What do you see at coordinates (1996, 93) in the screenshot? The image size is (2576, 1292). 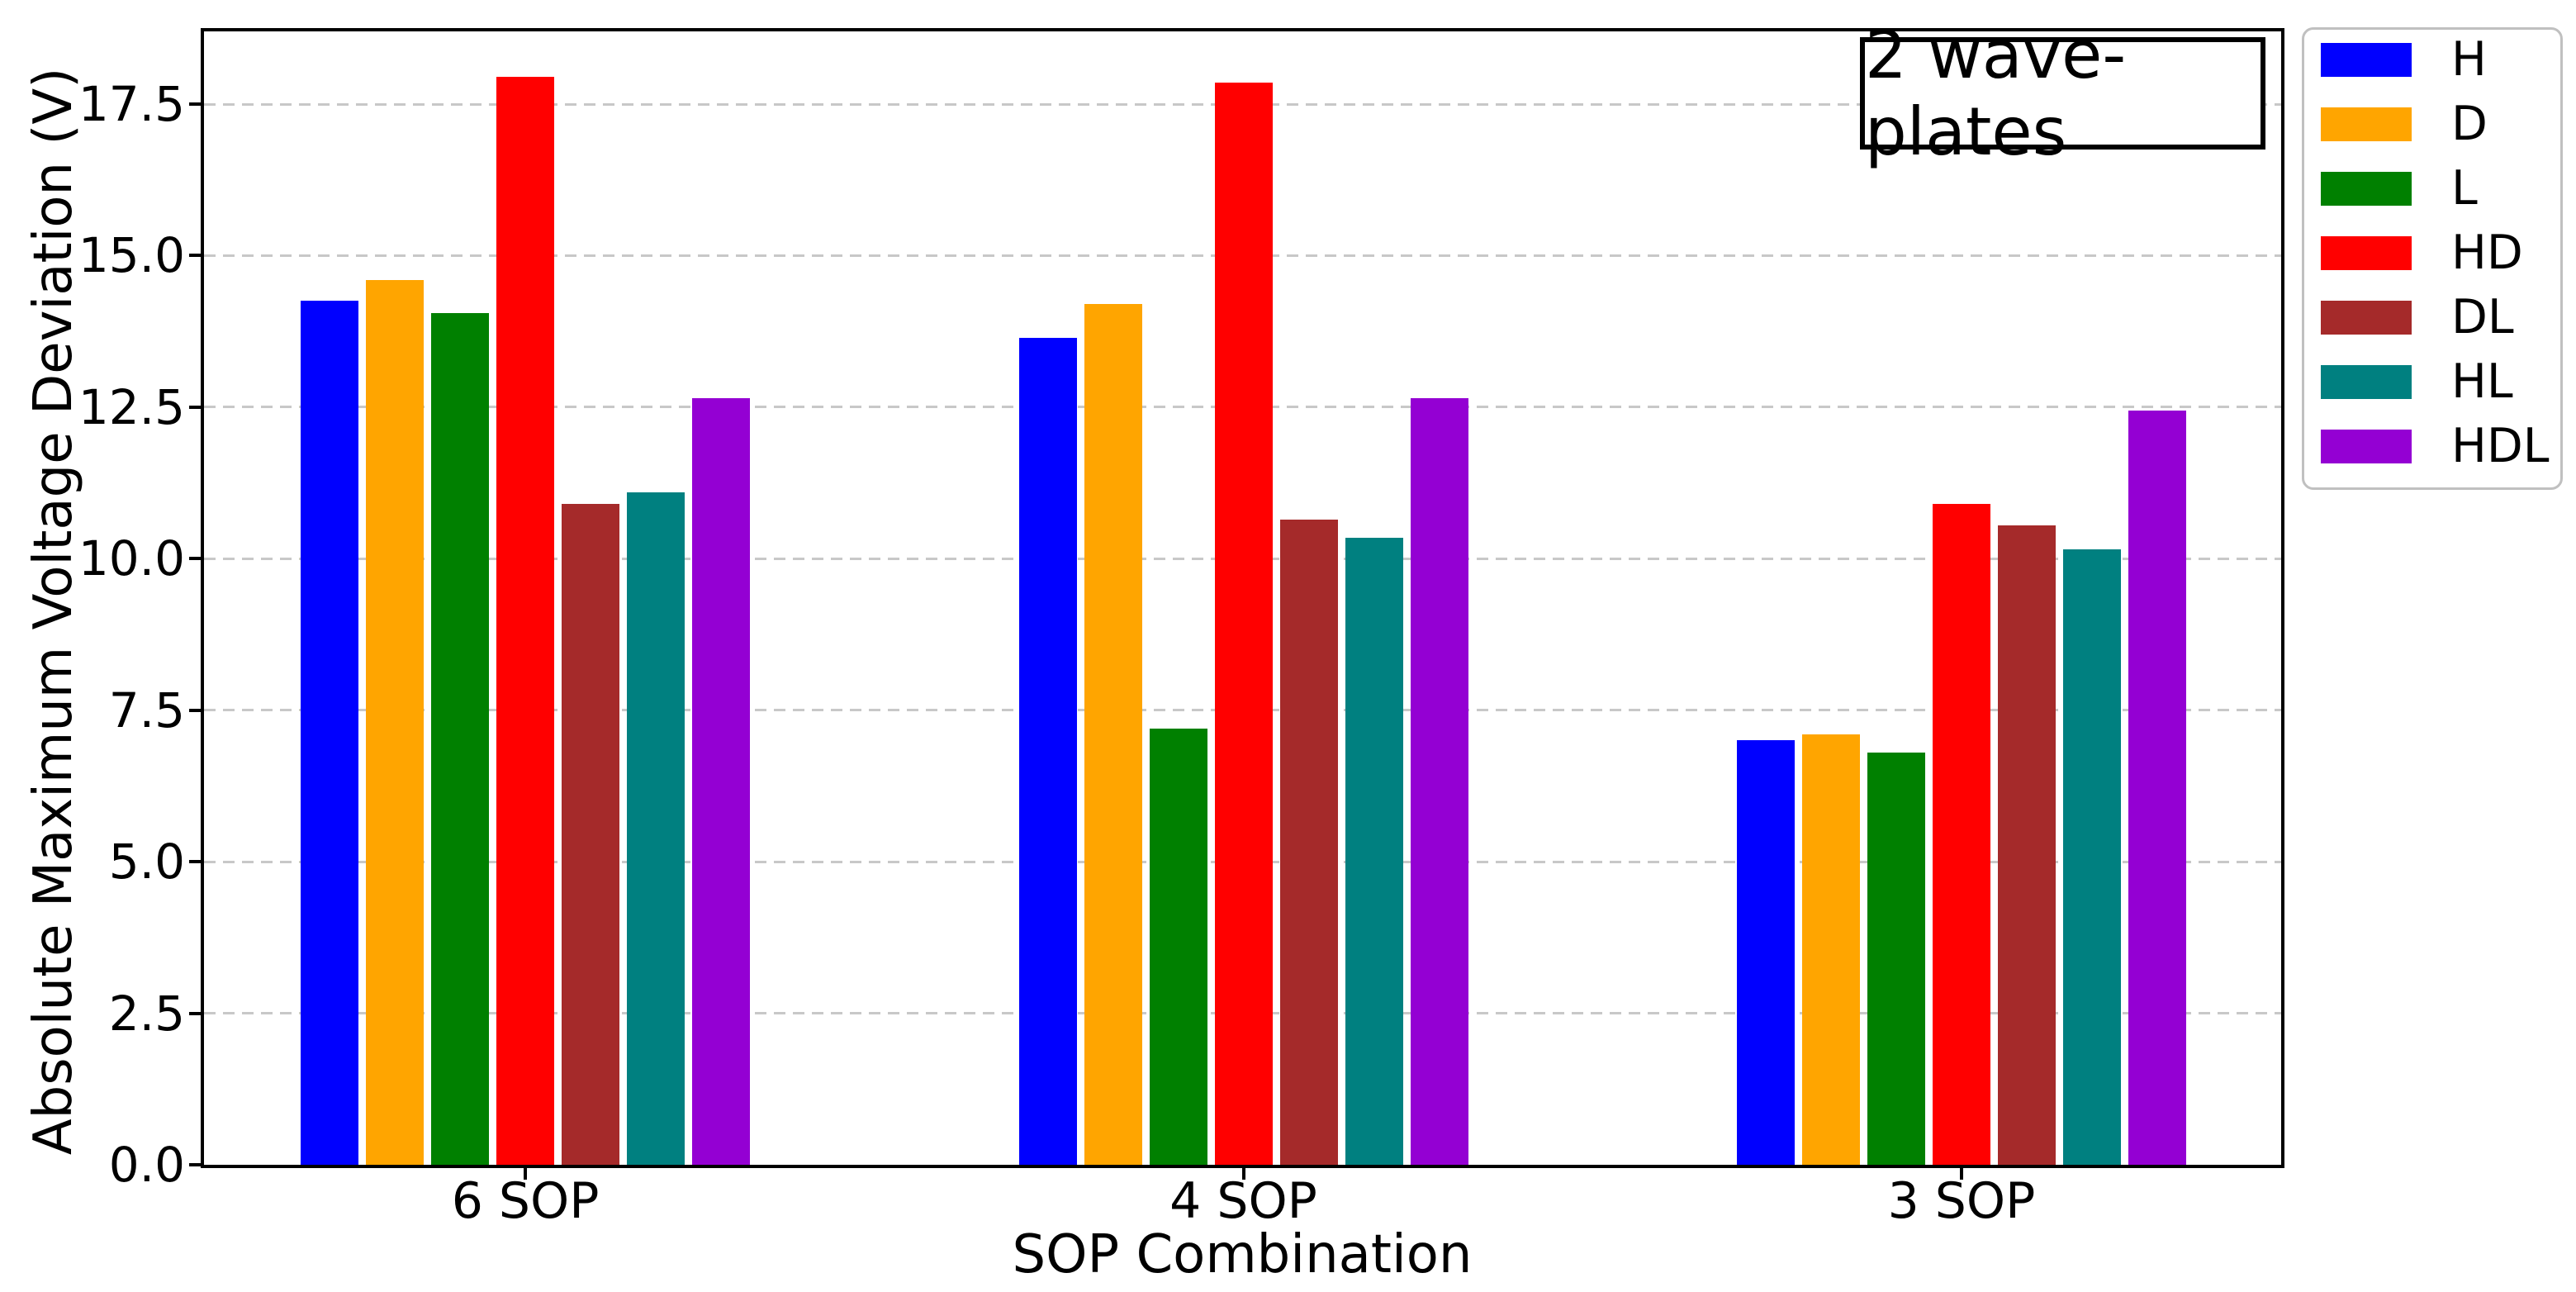 I see `annotation-text: 2 wave-plates` at bounding box center [1996, 93].